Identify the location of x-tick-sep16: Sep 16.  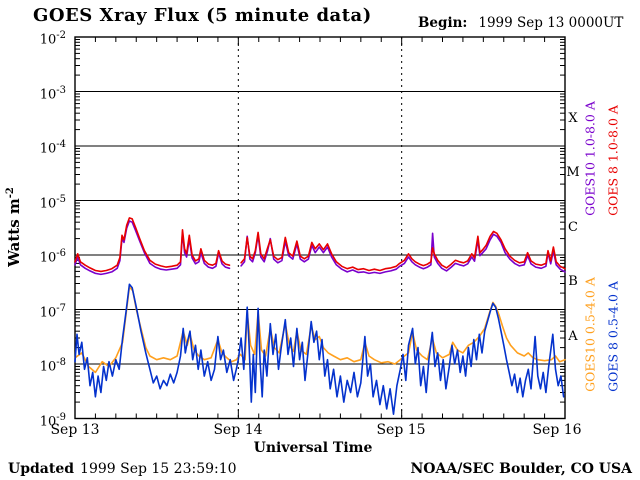
(557, 430).